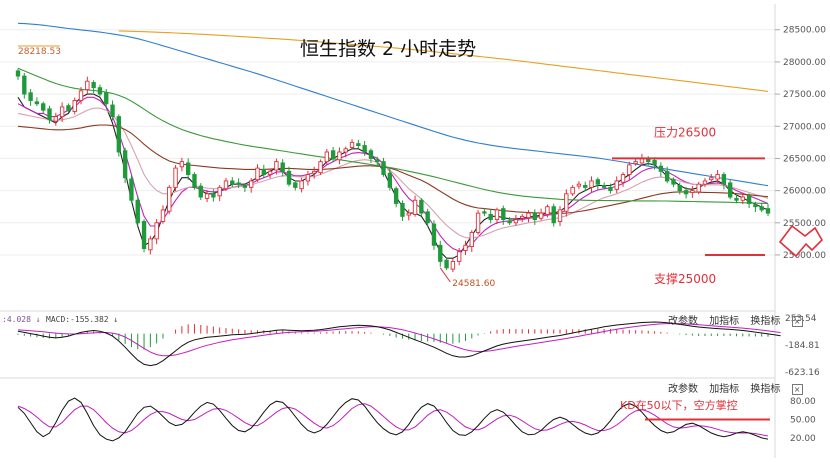  I want to click on hollow-arrow-icon, so click(801, 241).